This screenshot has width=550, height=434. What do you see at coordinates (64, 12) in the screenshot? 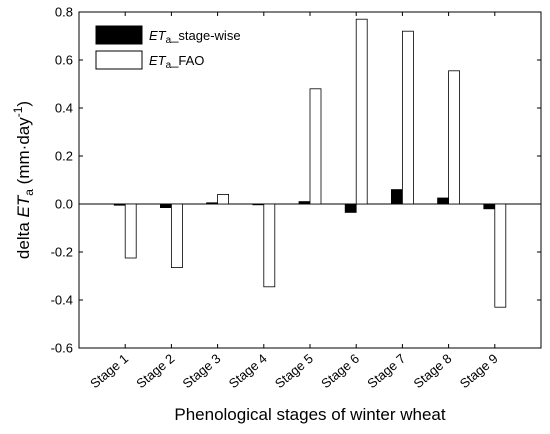
I see `y-tick-label: 0.8` at bounding box center [64, 12].